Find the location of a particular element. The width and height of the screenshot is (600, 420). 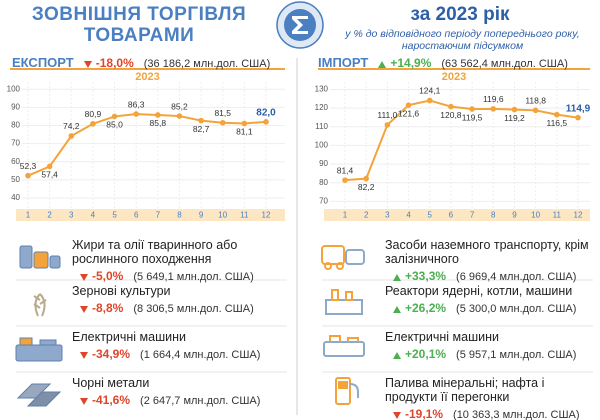

data-label: 118,8 is located at coordinates (535, 101).